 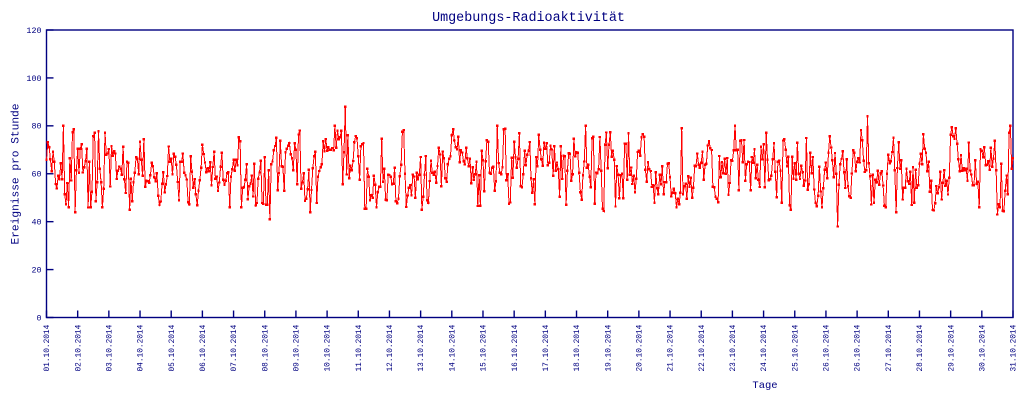 What do you see at coordinates (36, 270) in the screenshot?
I see `svg-text: 20` at bounding box center [36, 270].